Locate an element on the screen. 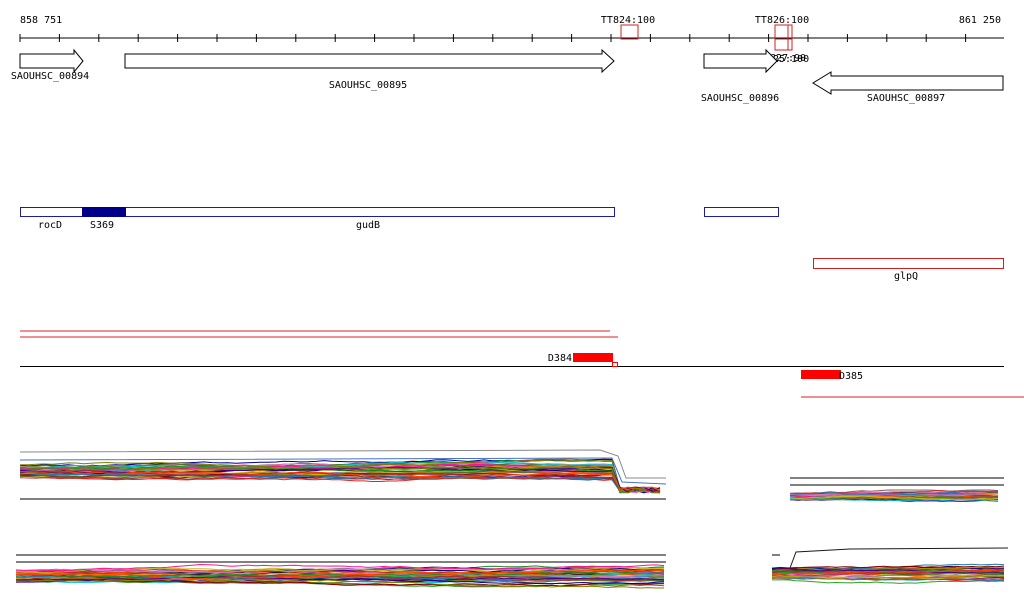 Image resolution: width=1024 pixels, height=611 pixels. annotation-box-gudb is located at coordinates (317, 212).